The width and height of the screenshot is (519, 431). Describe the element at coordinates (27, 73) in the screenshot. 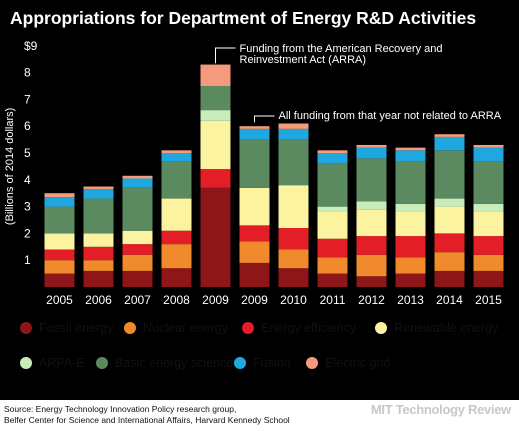

I see `y-tick-label: 8` at that location.